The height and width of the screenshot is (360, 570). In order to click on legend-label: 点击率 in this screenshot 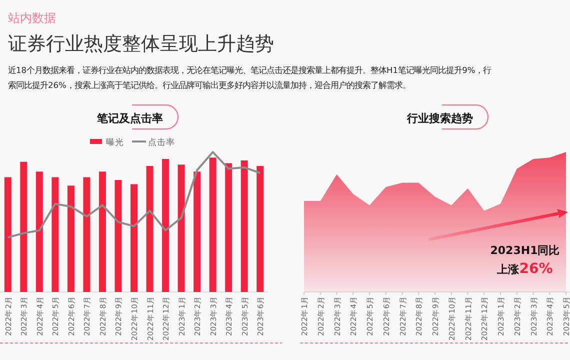, I will do `click(161, 142)`.